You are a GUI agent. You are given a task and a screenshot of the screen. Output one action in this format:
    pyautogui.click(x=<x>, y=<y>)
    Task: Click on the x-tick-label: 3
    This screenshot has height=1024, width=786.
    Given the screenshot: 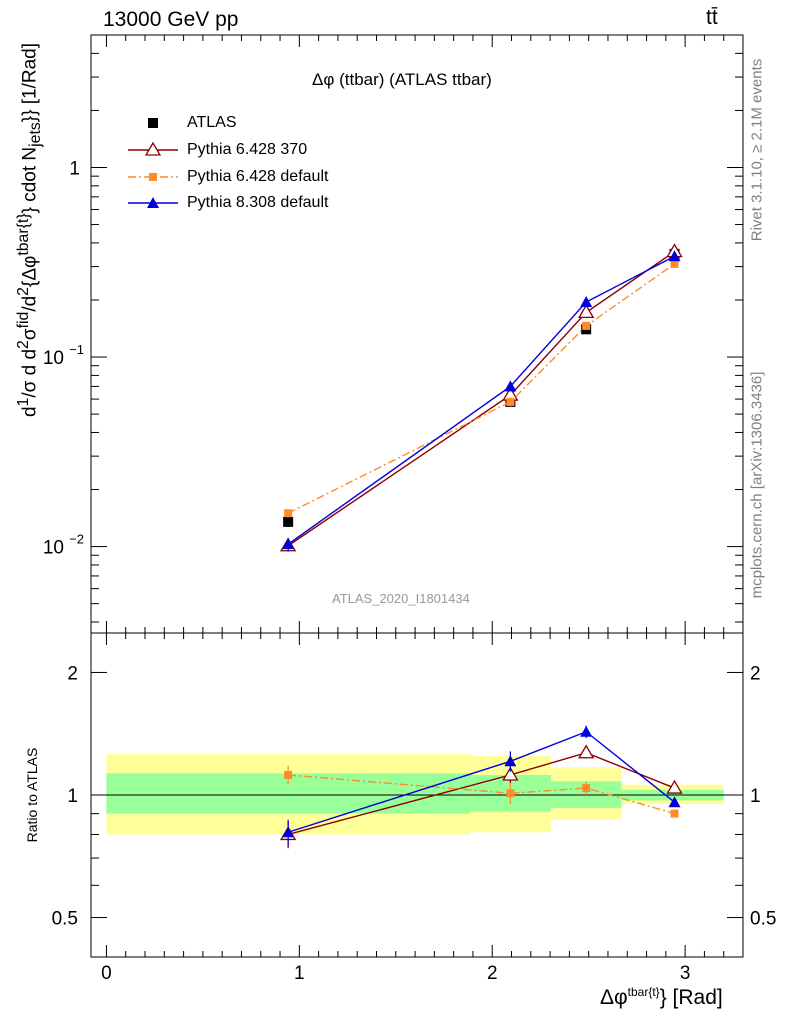 What is the action you would take?
    pyautogui.click(x=685, y=973)
    